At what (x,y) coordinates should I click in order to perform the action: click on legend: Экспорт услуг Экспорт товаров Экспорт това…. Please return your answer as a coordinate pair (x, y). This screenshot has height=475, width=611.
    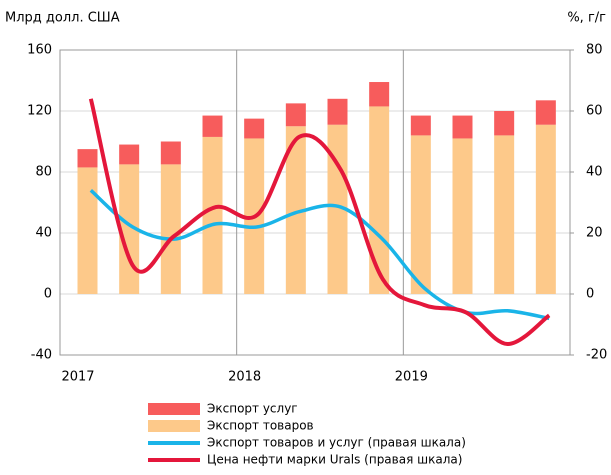
    Looking at the image, I should click on (307, 434).